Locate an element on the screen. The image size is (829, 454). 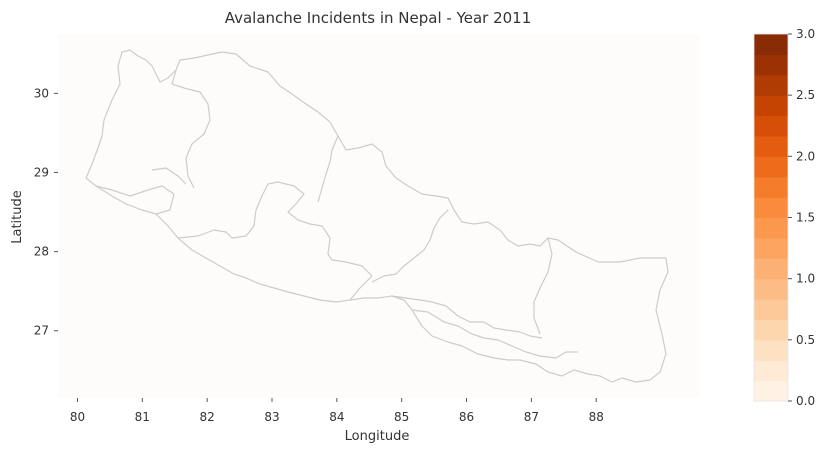
y-axis-ticks: 27 28 29 30 is located at coordinates (46, 212).